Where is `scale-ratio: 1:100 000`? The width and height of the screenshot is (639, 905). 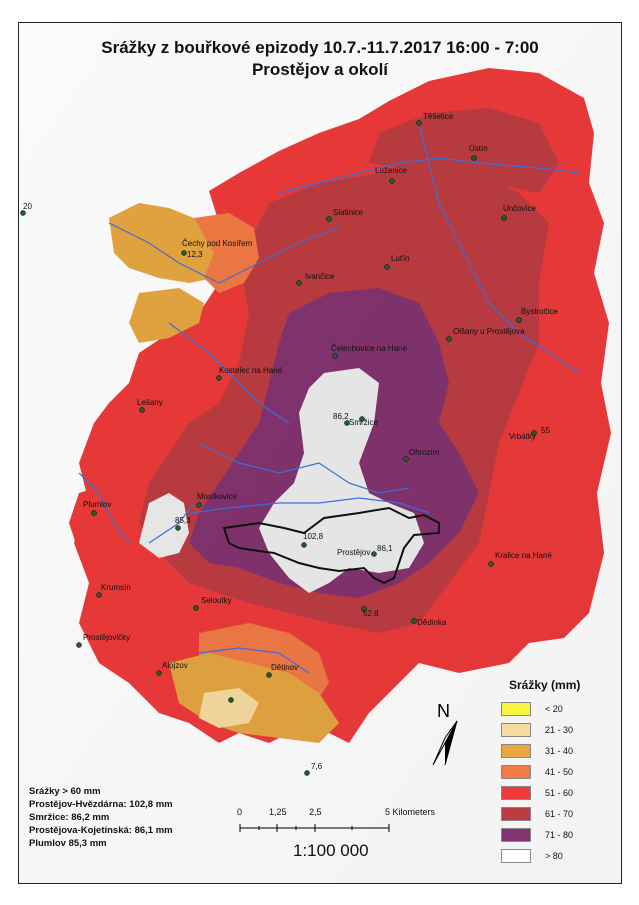 scale-ratio: 1:100 000 is located at coordinates (331, 850).